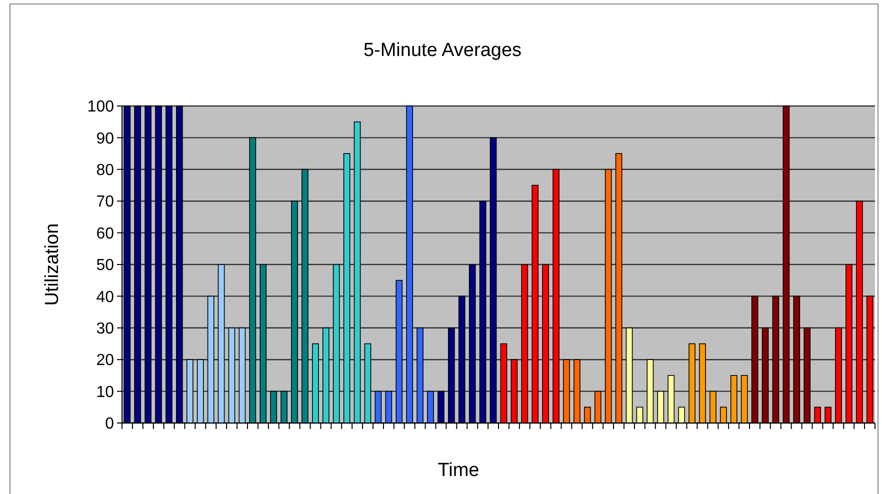 The height and width of the screenshot is (494, 882). I want to click on y-tick-label: 20, so click(105, 361).